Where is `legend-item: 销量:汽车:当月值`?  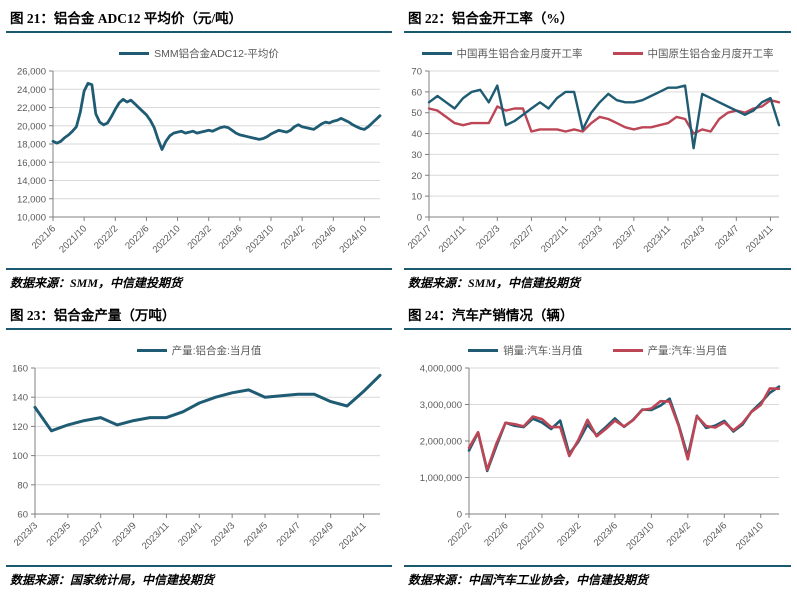
legend-item: 销量:汽车:当月值 is located at coordinates (525, 350).